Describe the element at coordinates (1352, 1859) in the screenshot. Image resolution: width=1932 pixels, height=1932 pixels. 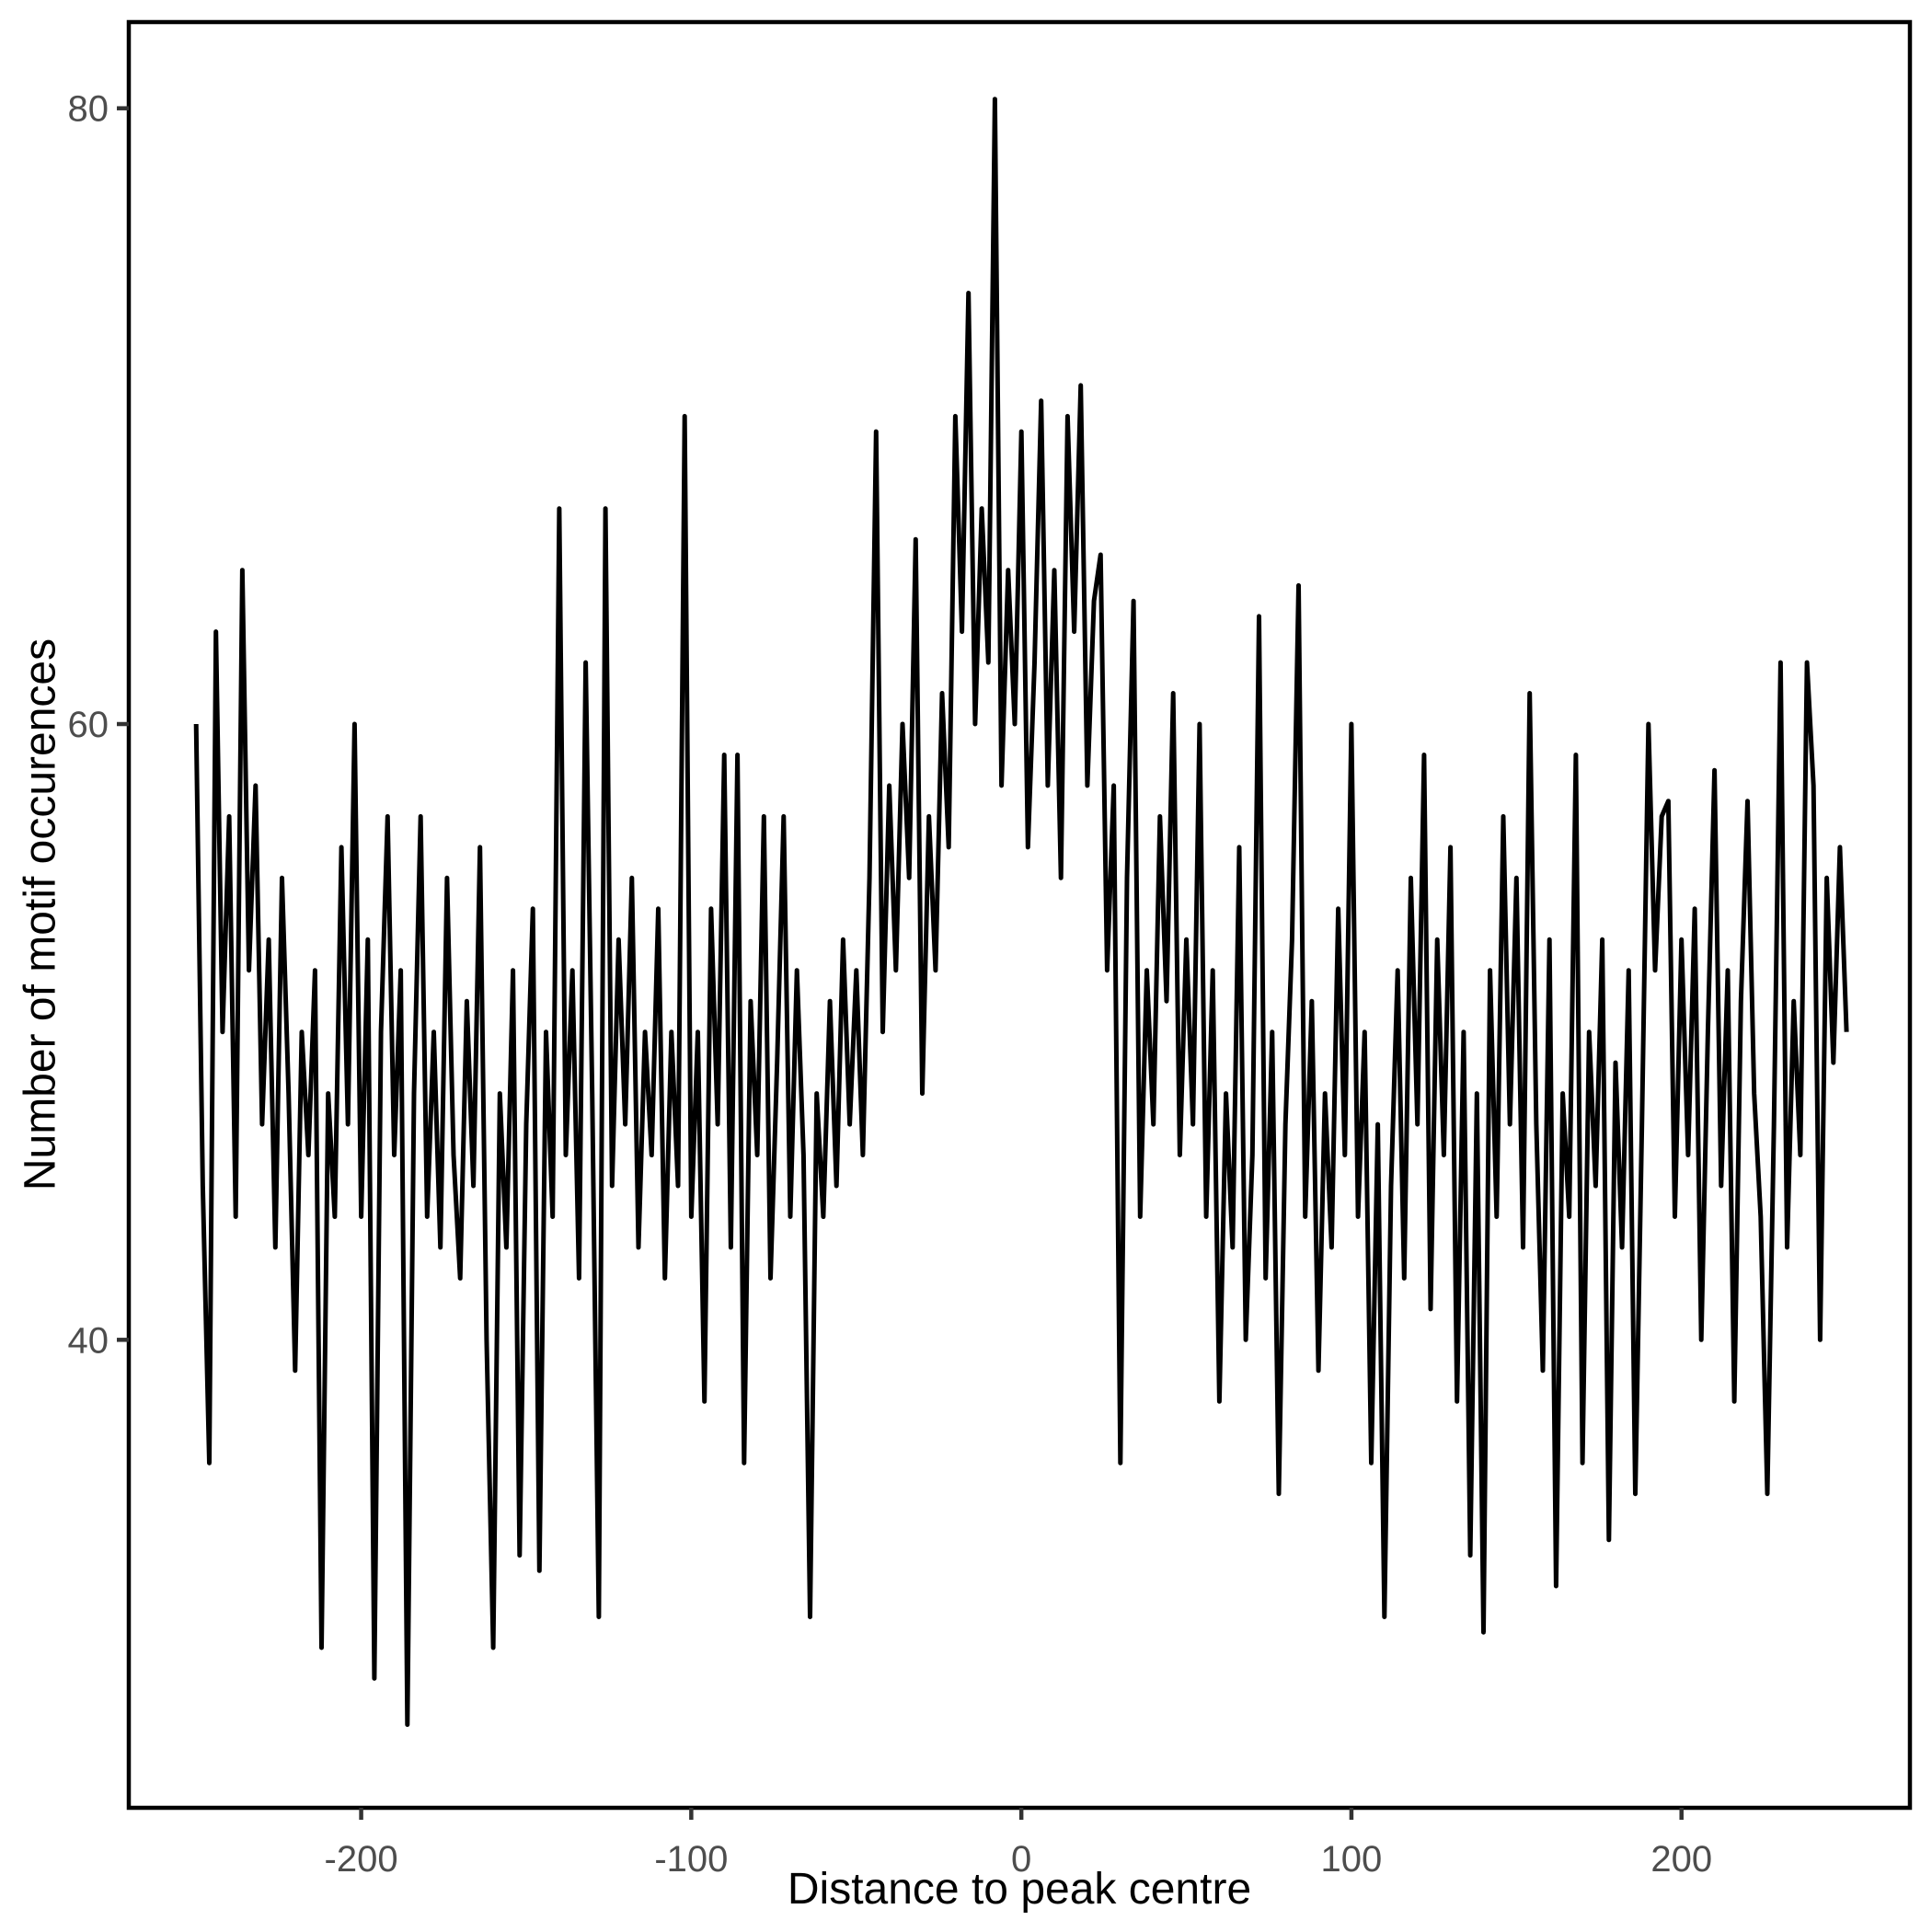
I see `x-tick-label: 100` at that location.